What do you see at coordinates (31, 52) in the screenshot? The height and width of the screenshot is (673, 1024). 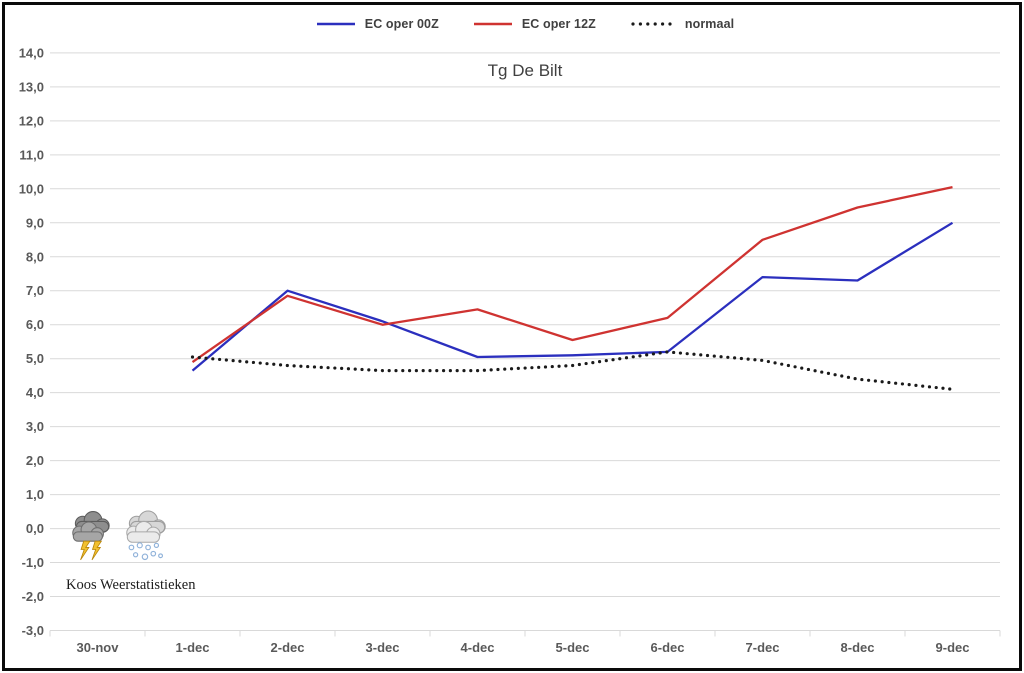 I see `y-axis-tick-label: 14,0` at bounding box center [31, 52].